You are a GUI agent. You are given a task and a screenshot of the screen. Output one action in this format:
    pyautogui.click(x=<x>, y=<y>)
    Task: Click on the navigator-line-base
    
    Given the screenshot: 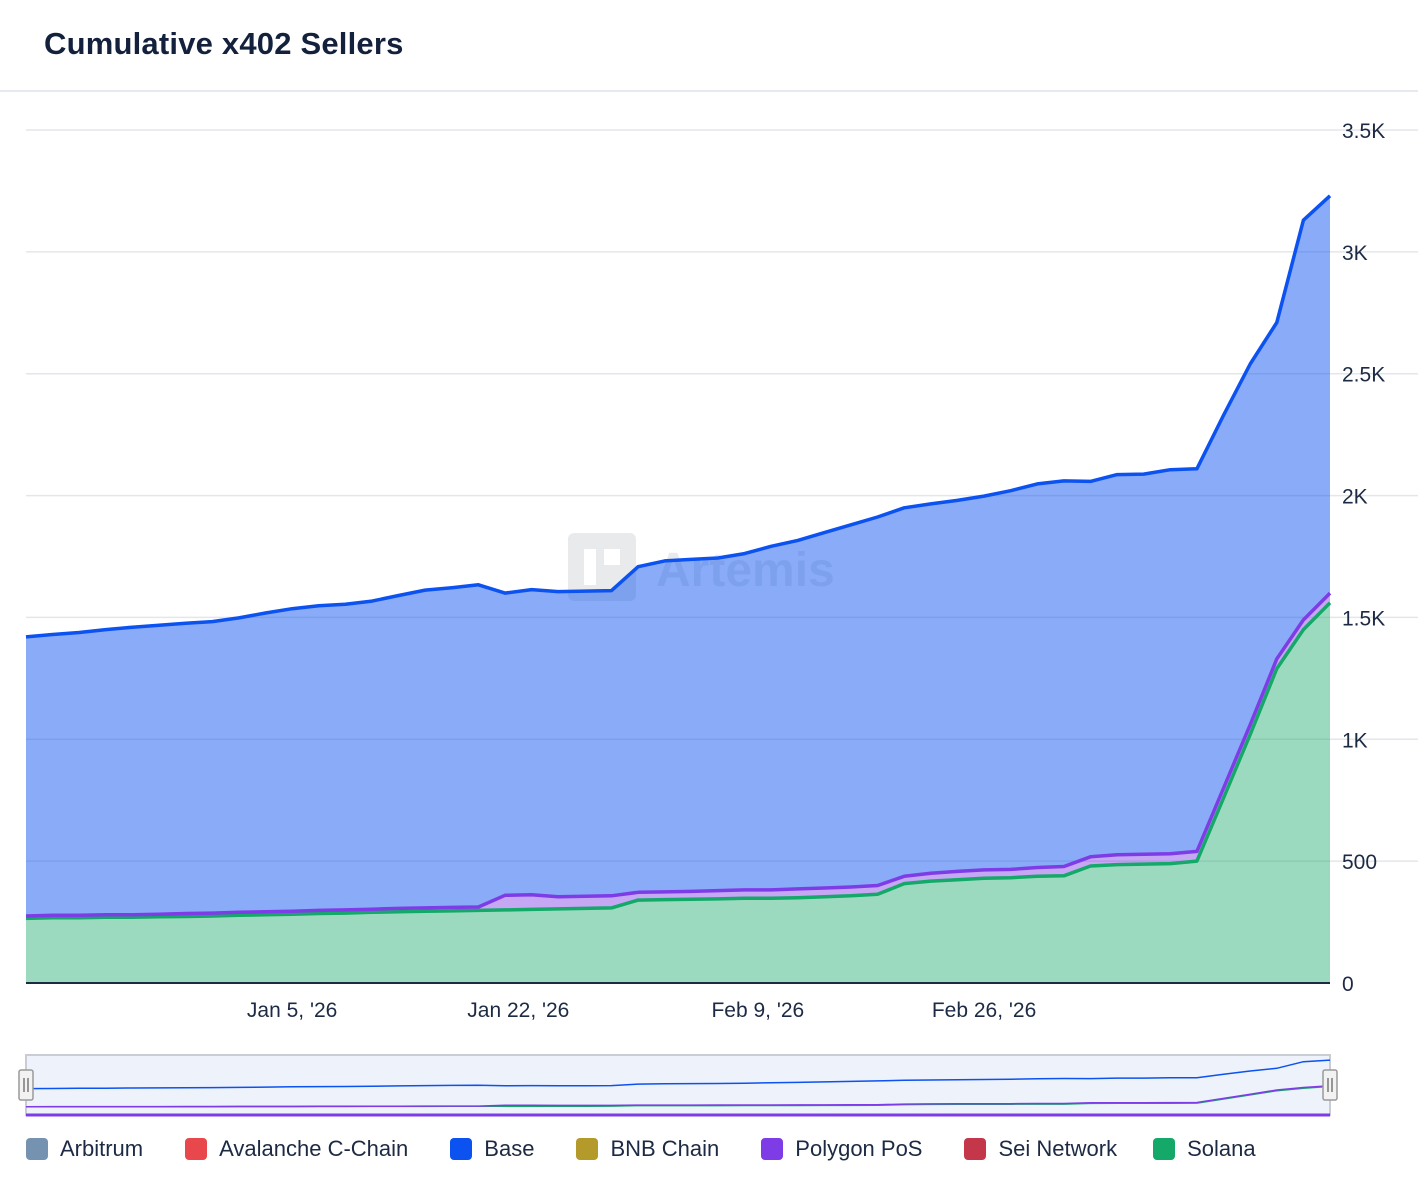 What is the action you would take?
    pyautogui.click(x=678, y=1074)
    